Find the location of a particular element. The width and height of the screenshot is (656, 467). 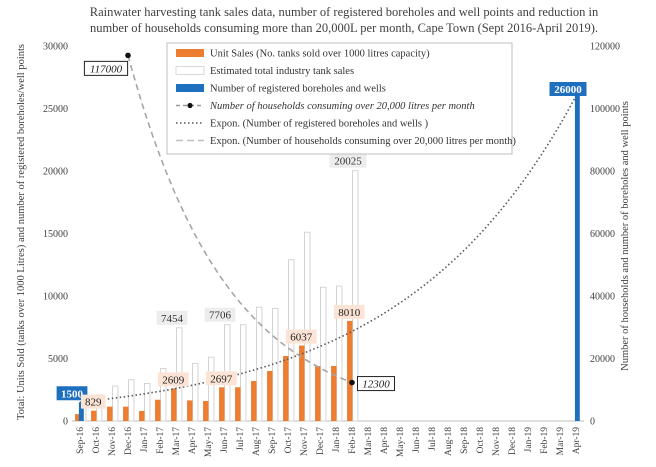

legend-entry: Number of registered boreholes and wells is located at coordinates (281, 89).